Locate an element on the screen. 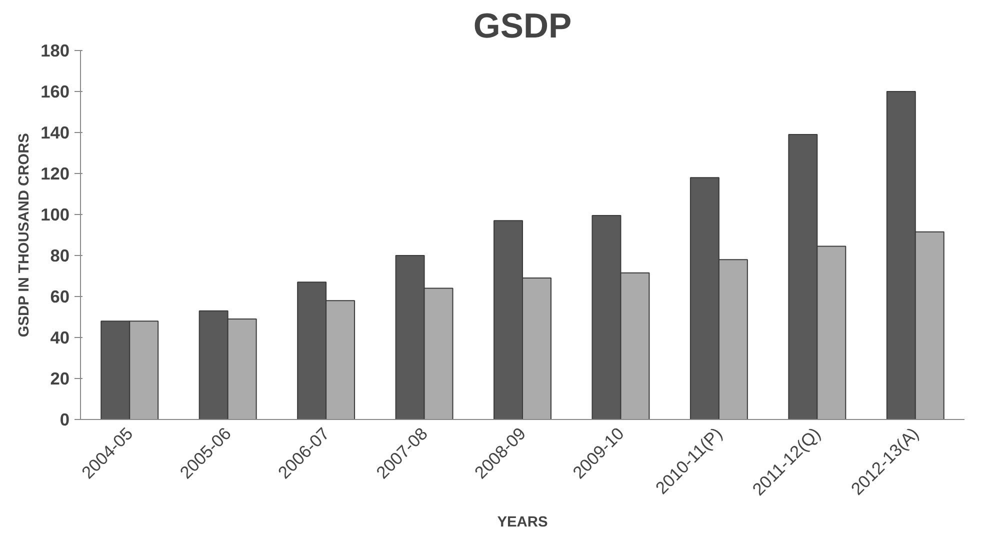 The image size is (984, 533). y-tick-label: 100 is located at coordinates (55, 214).